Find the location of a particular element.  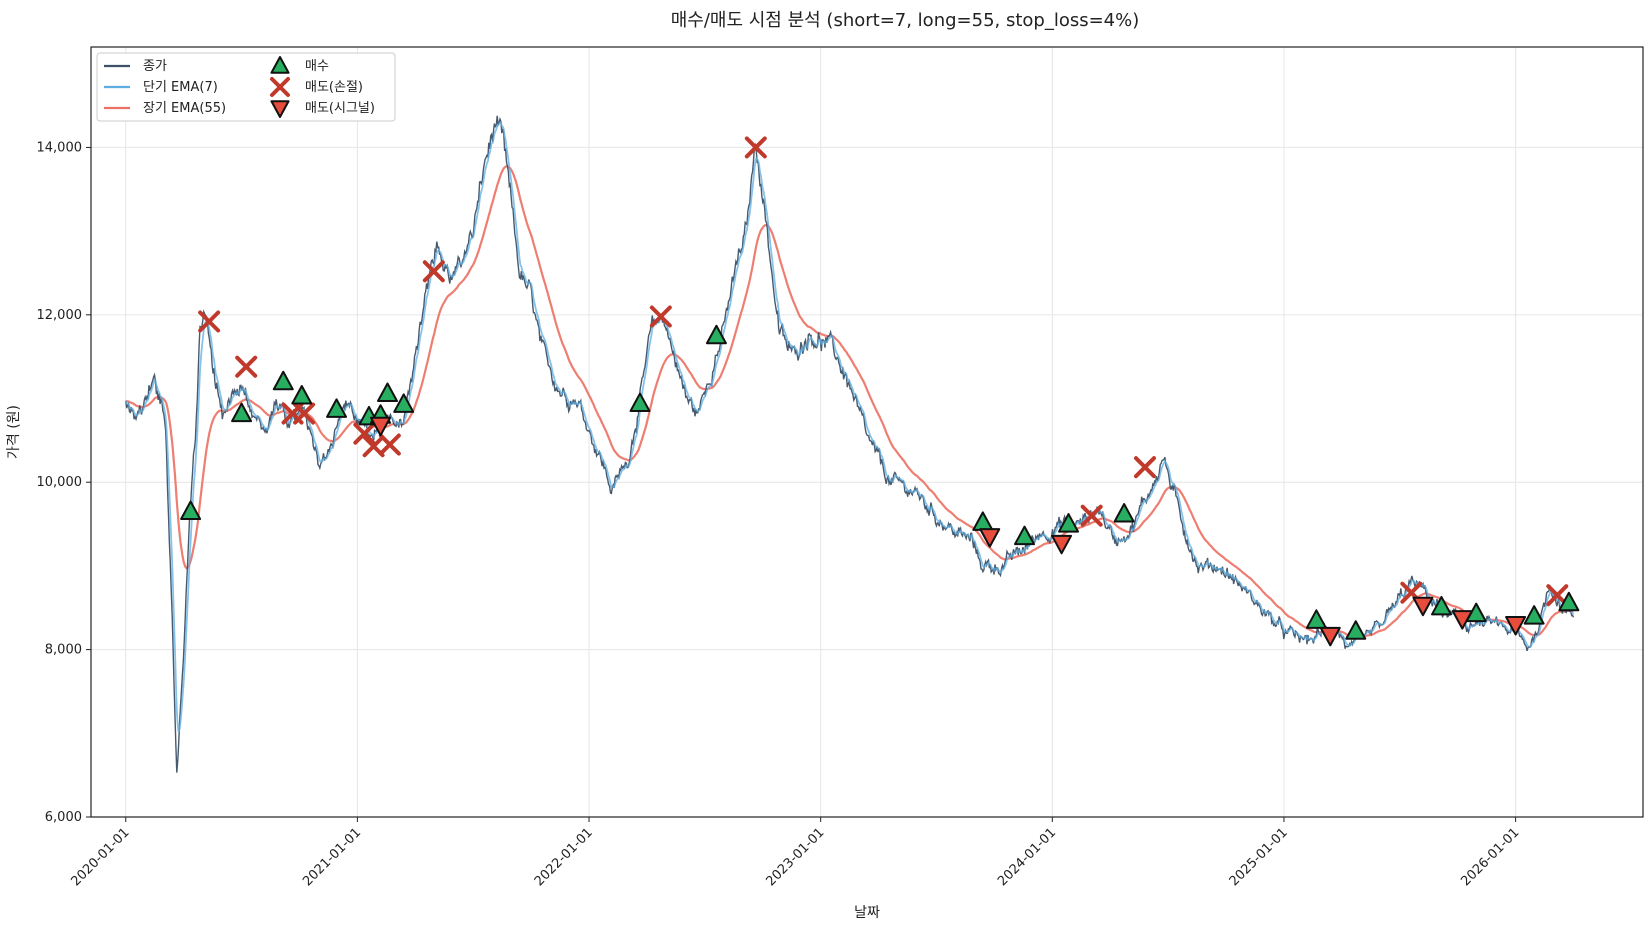

legend-marker-buy is located at coordinates (280, 65).